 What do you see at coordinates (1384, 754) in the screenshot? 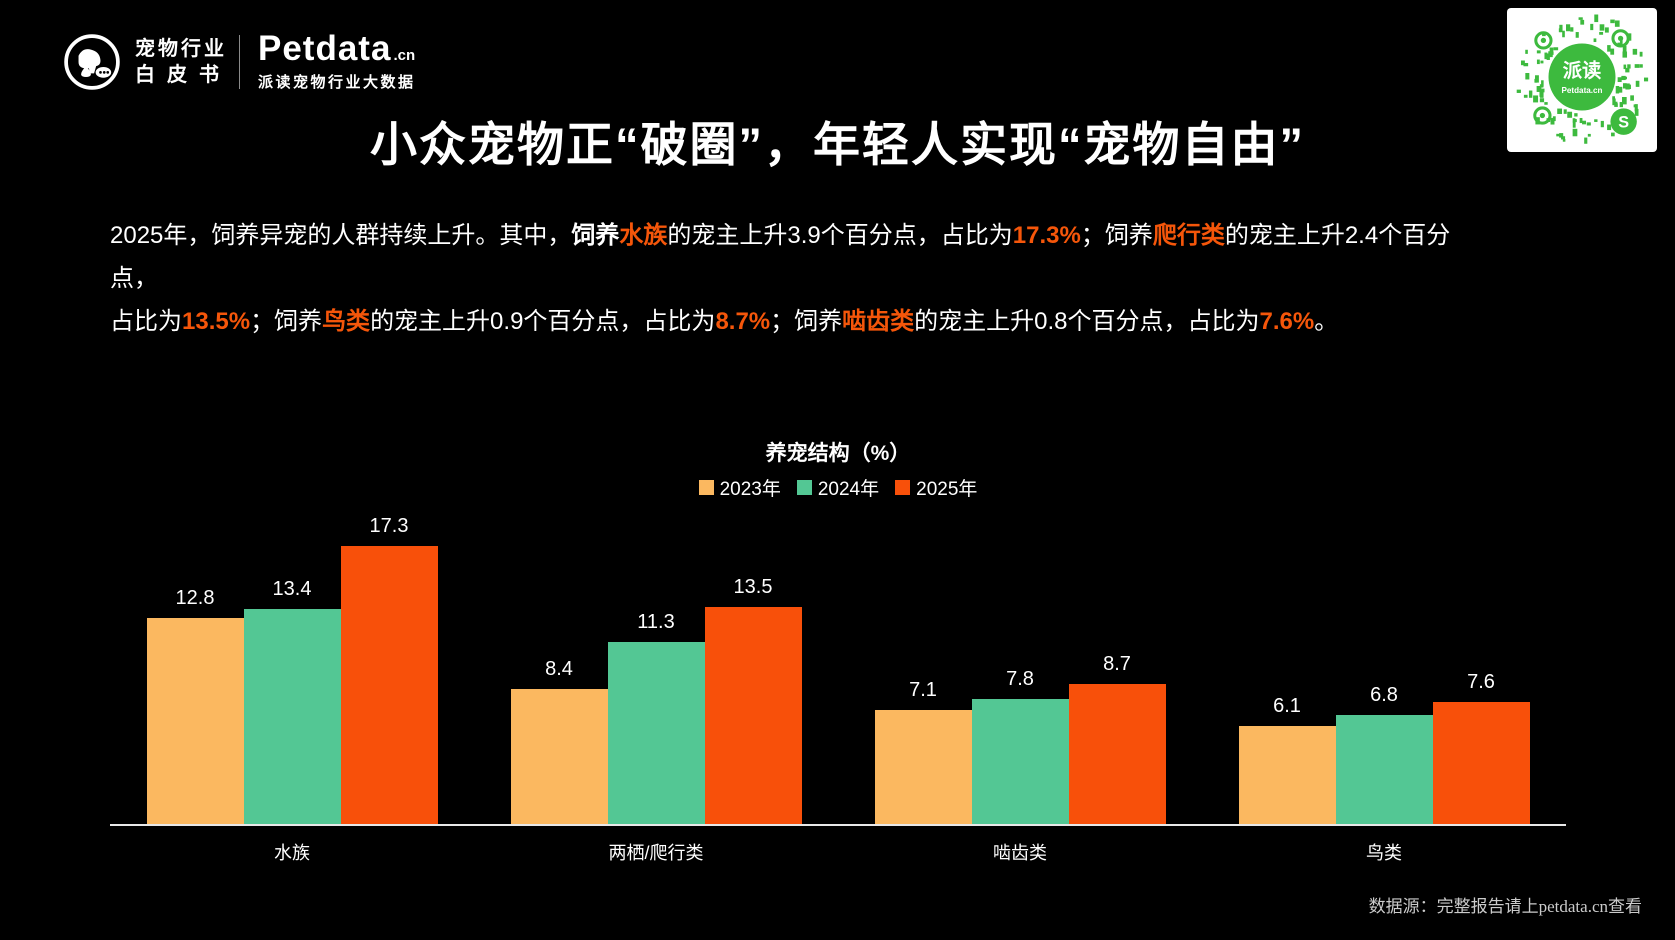
I see `bar: 6.8` at bounding box center [1384, 754].